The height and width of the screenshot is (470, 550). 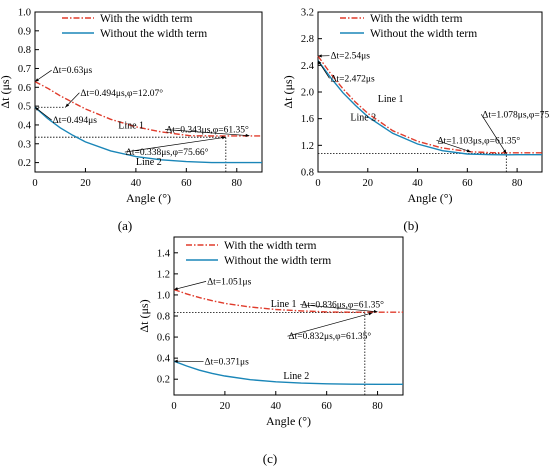 What do you see at coordinates (24, 144) in the screenshot?
I see `y-tick-label: 0.3` at bounding box center [24, 144].